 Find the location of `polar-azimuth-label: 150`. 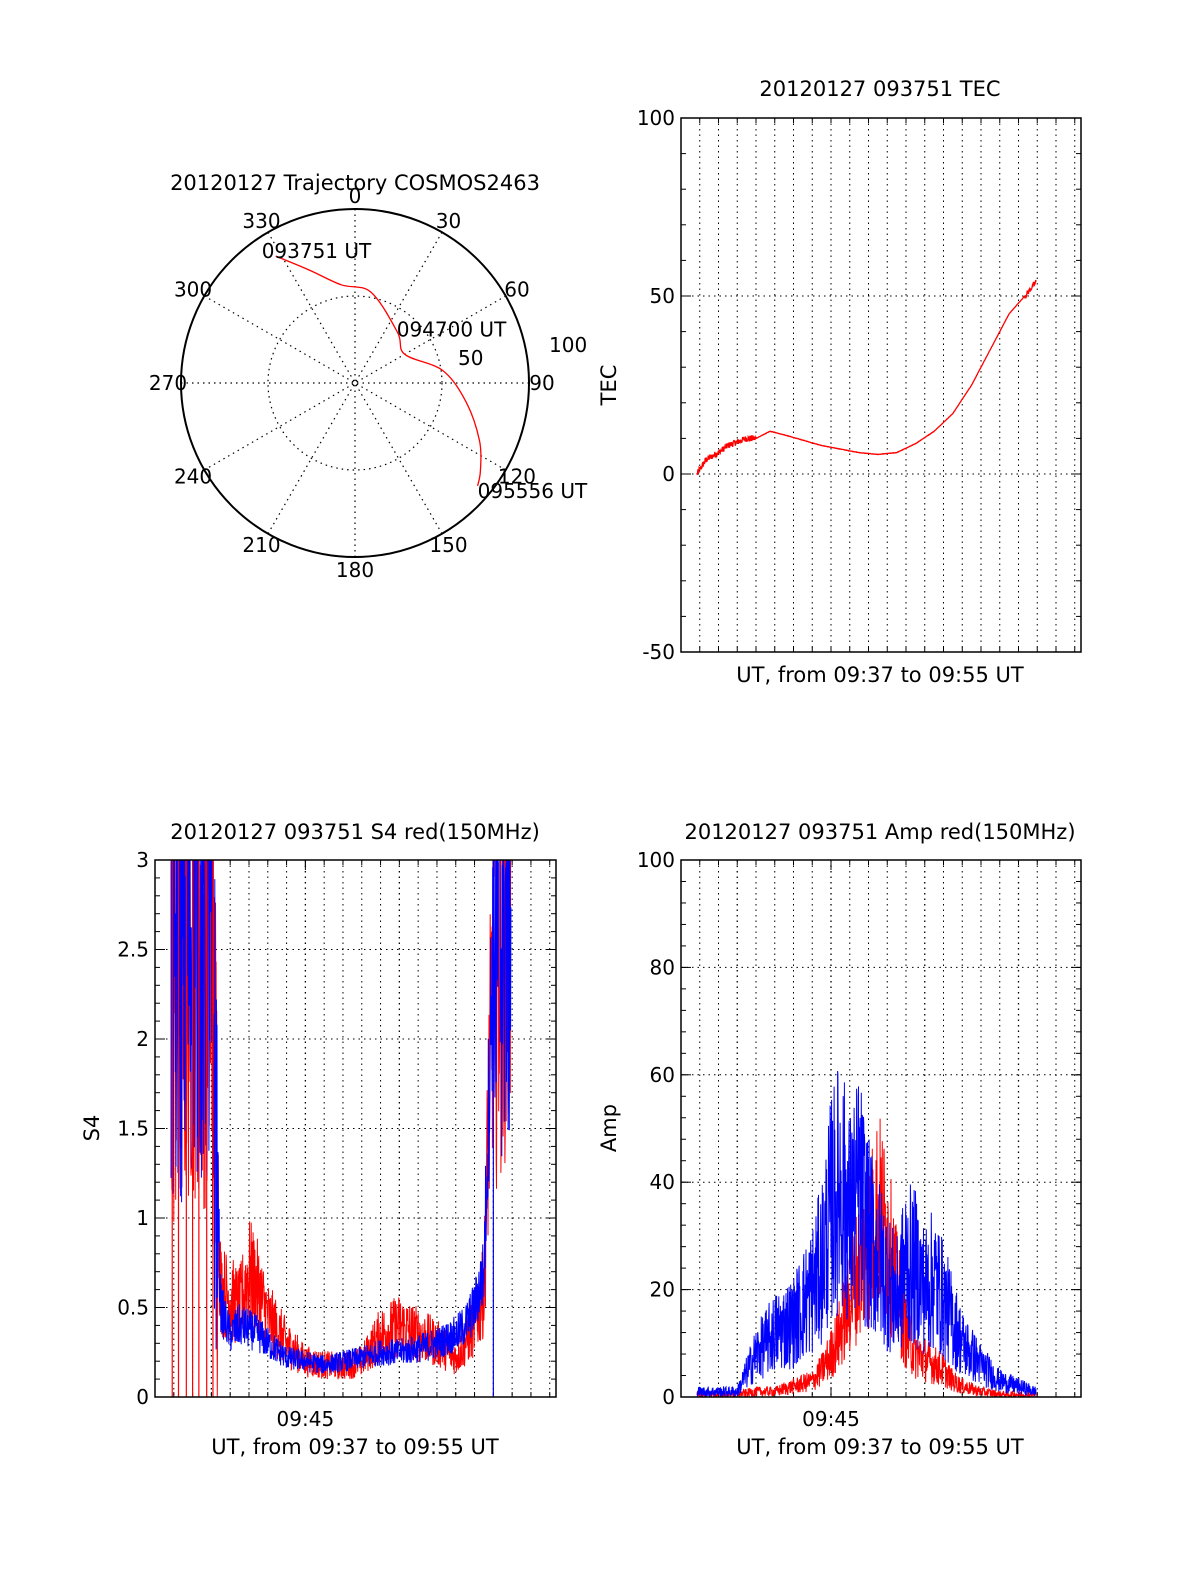

polar-azimuth-label: 150 is located at coordinates (448, 545).